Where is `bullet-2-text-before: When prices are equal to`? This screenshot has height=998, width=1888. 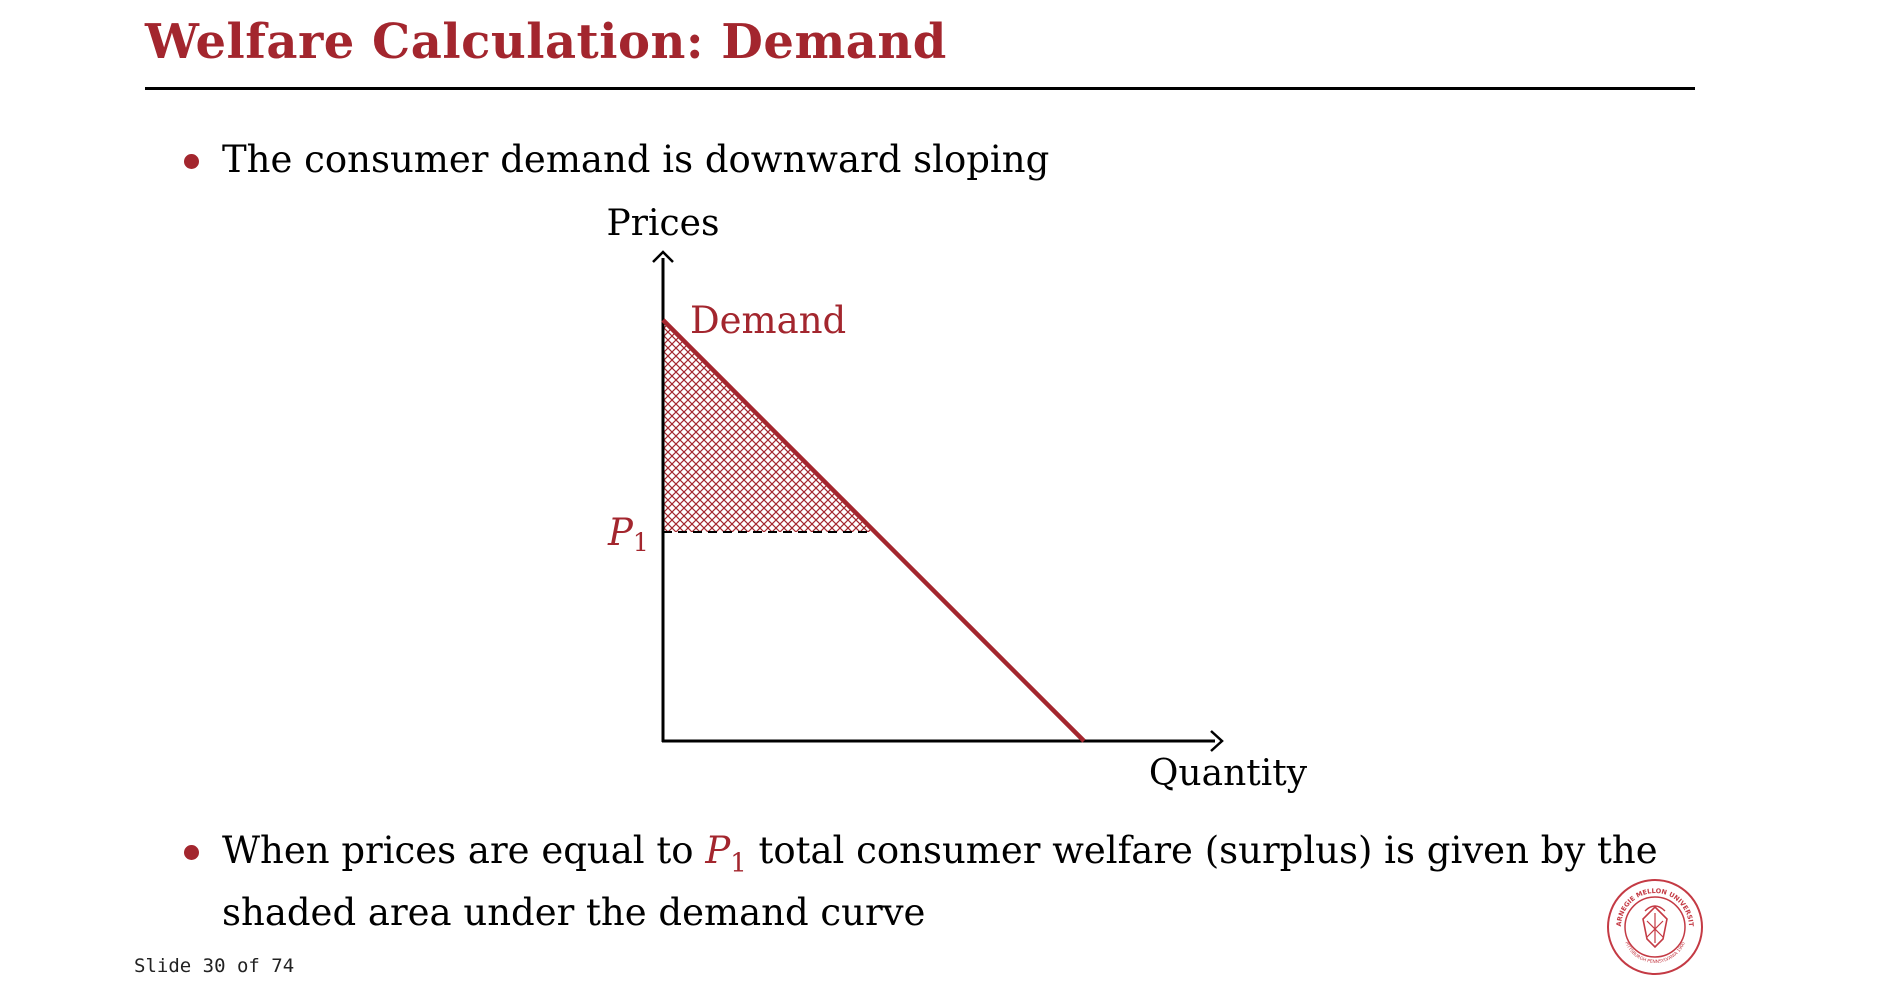
bullet-2-text-before: When prices are equal to is located at coordinates (458, 850).